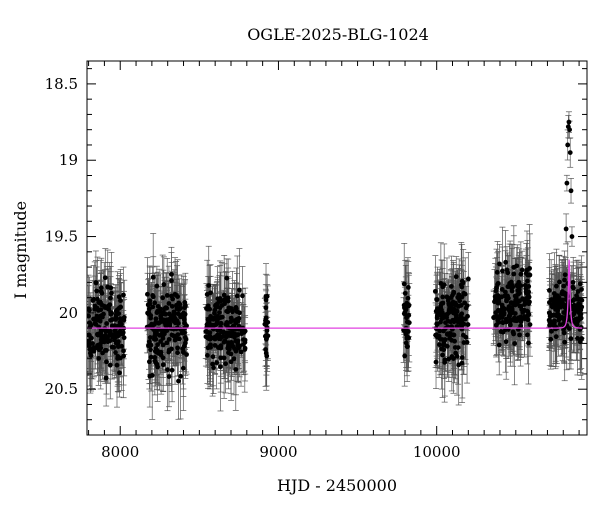 The image size is (600, 512). Describe the element at coordinates (337, 485) in the screenshot. I see `x-axis-label: HJD - 2450000` at that location.